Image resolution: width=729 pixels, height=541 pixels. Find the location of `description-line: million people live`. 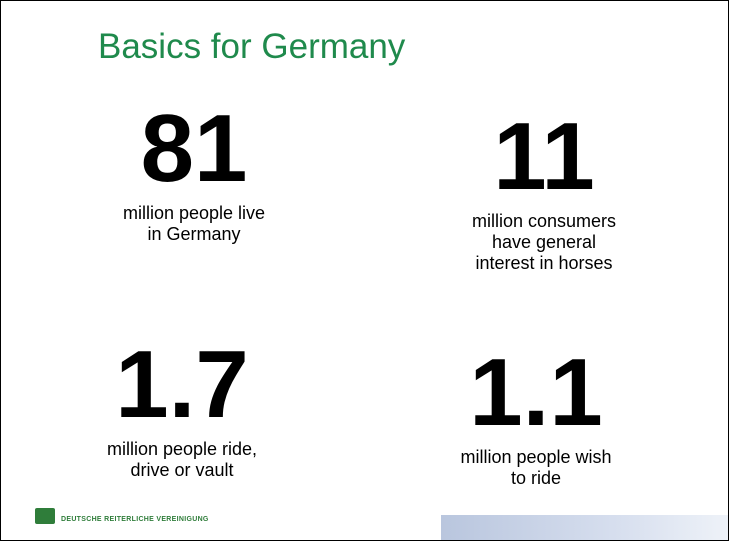

description-line: million people live is located at coordinates (194, 213).